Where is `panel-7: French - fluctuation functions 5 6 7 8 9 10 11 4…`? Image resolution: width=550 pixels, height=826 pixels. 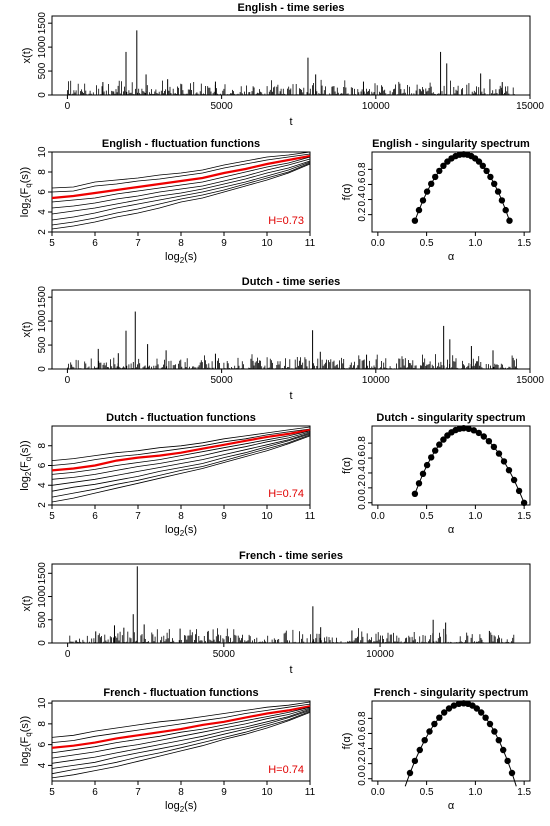 panel-7: French - fluctuation functions 5 6 7 8 9 10 11 4… is located at coordinates (167, 750).